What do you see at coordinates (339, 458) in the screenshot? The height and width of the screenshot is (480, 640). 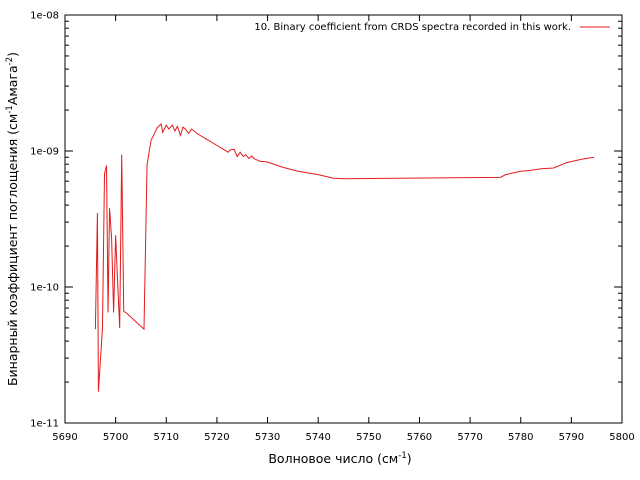 I see `x-axis-title: Волновое число (см-1)` at bounding box center [339, 458].